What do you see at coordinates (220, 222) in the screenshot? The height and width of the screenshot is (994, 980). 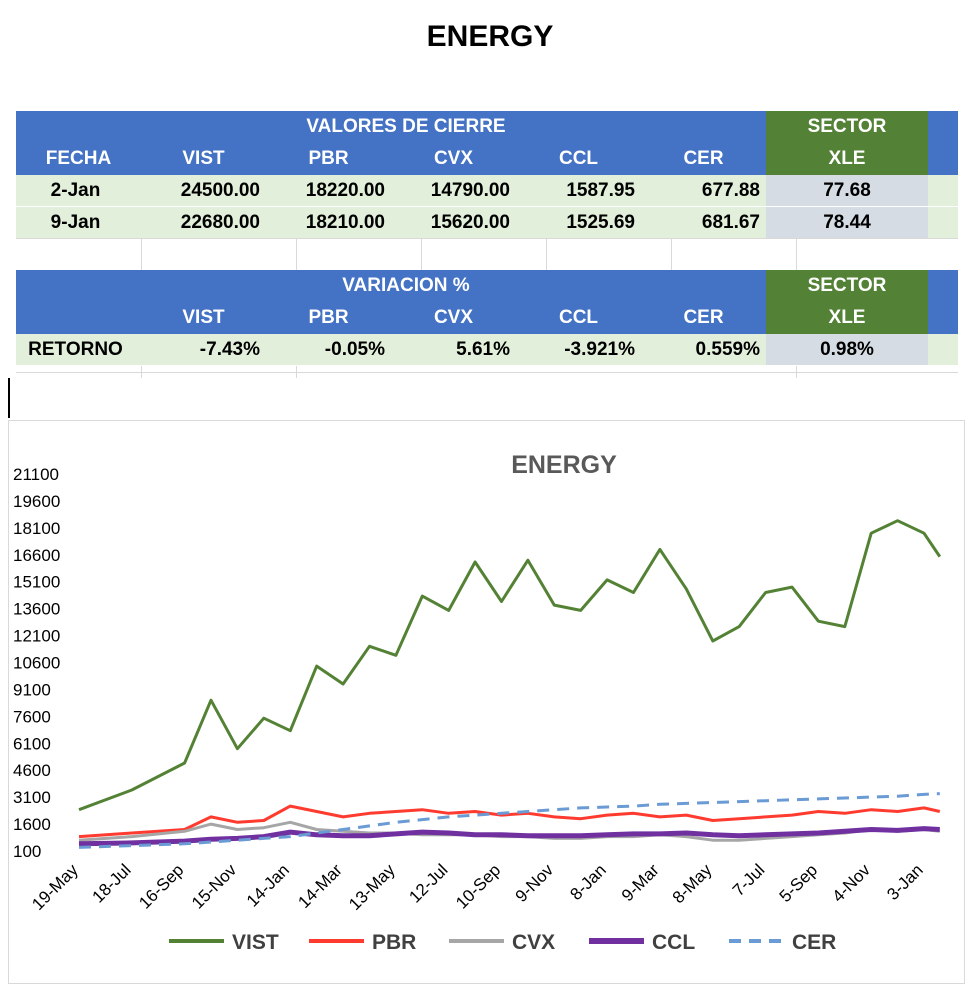 I see `value-cell: 22680.00` at bounding box center [220, 222].